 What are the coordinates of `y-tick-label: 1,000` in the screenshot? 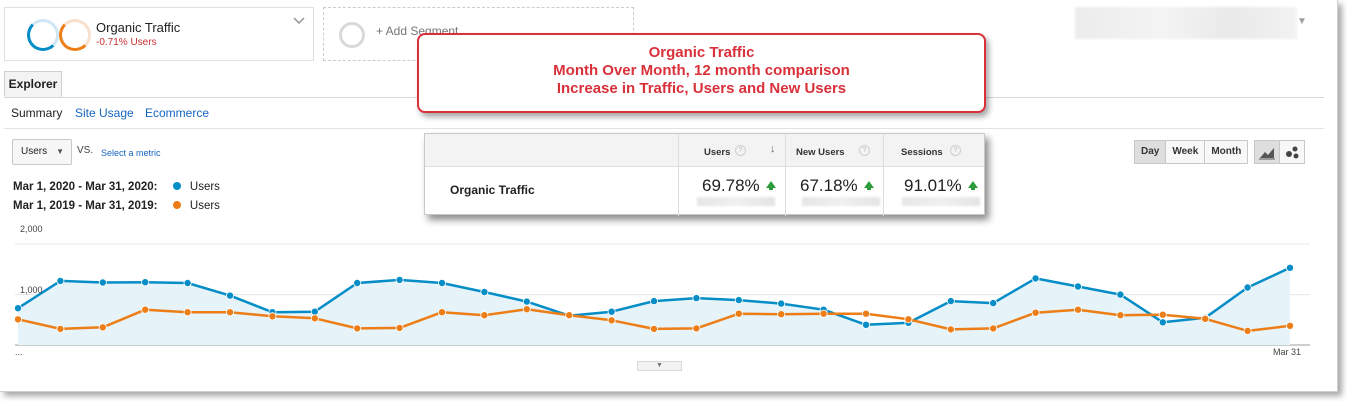 It's located at (31, 290).